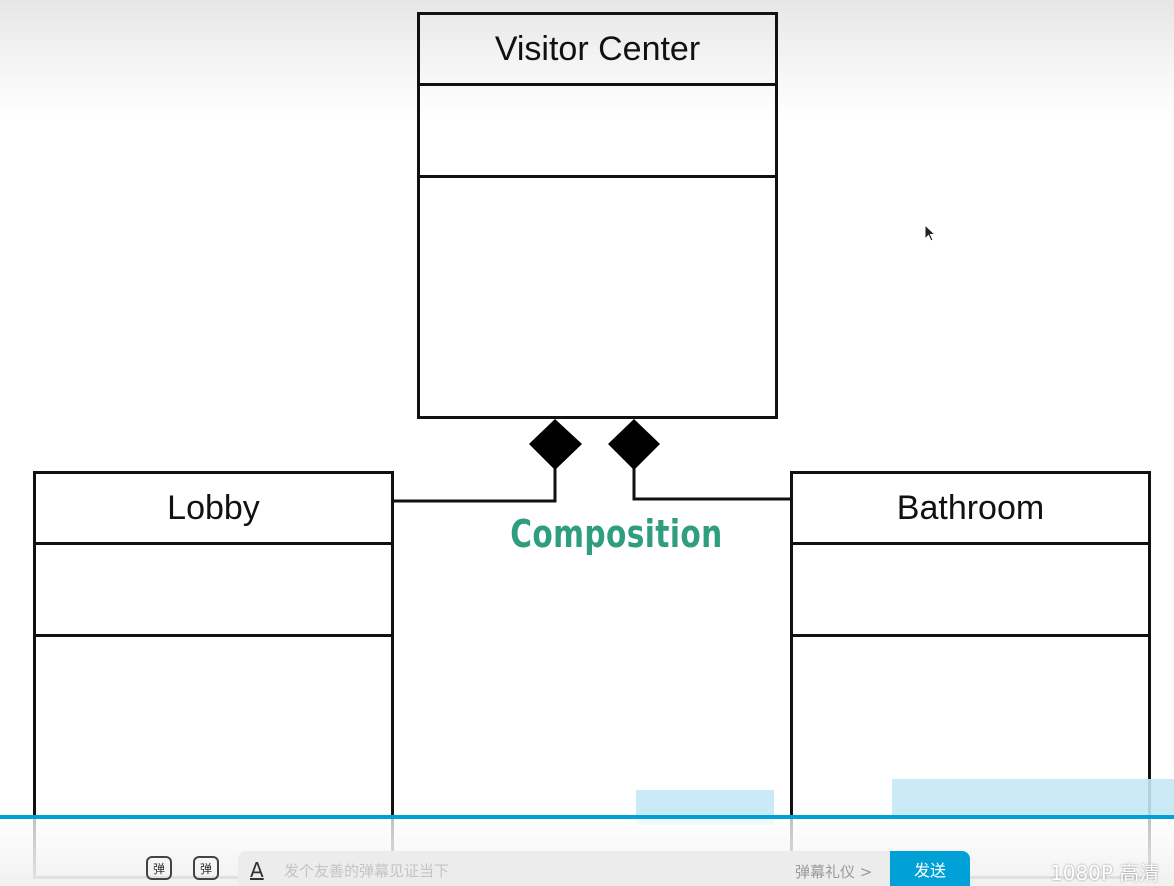 This screenshot has height=886, width=1174. Describe the element at coordinates (206, 868) in the screenshot. I see `danmaku-settings-icon: 弹` at that location.